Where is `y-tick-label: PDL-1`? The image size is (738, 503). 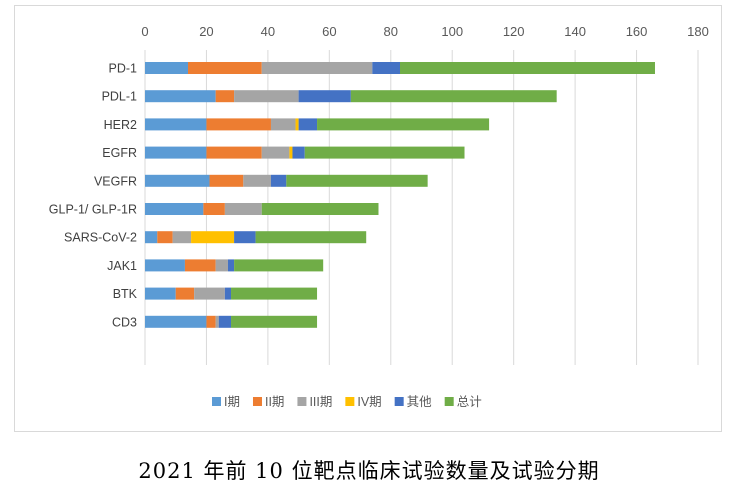 y-tick-label: PDL-1 is located at coordinates (119, 97).